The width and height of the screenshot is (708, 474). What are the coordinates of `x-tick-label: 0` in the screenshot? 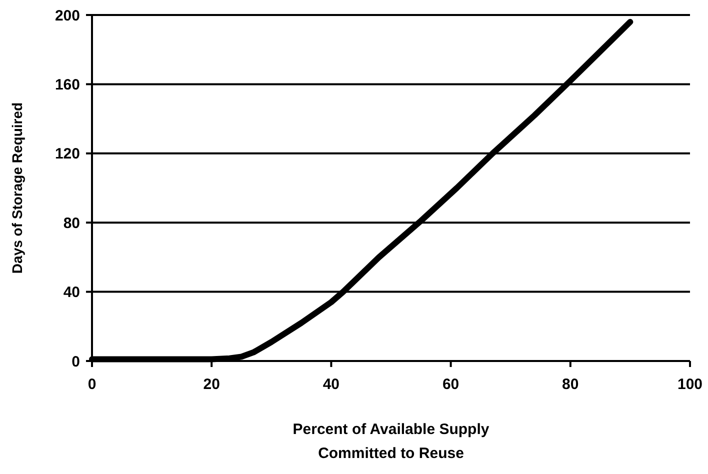 It's located at (92, 384).